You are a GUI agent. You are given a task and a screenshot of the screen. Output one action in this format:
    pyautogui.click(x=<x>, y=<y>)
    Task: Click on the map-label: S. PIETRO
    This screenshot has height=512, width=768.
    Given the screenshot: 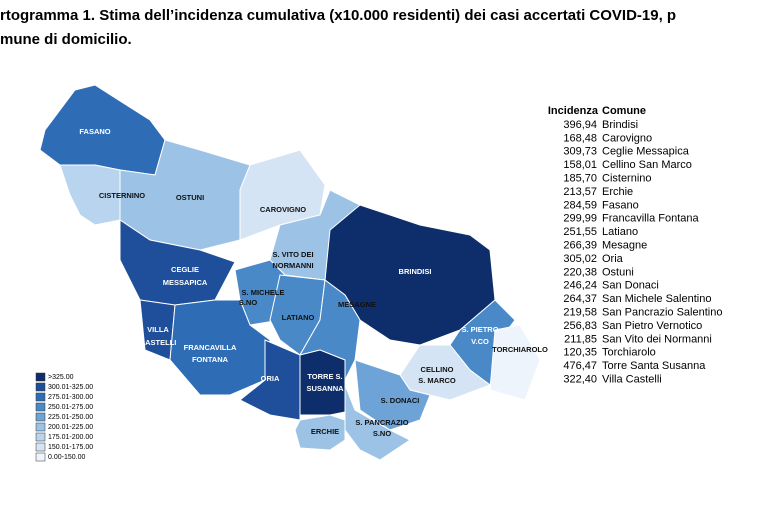 What is the action you would take?
    pyautogui.click(x=479, y=329)
    